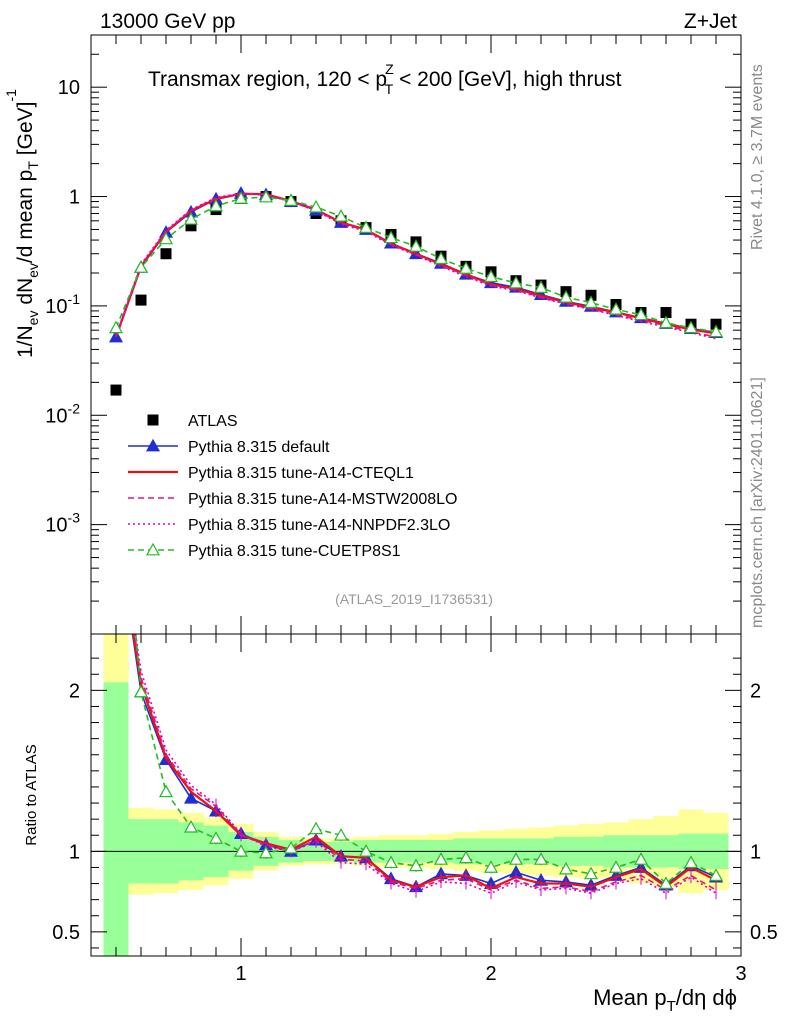  I want to click on main-y-tick-label: 10⁻², so click(62, 413).